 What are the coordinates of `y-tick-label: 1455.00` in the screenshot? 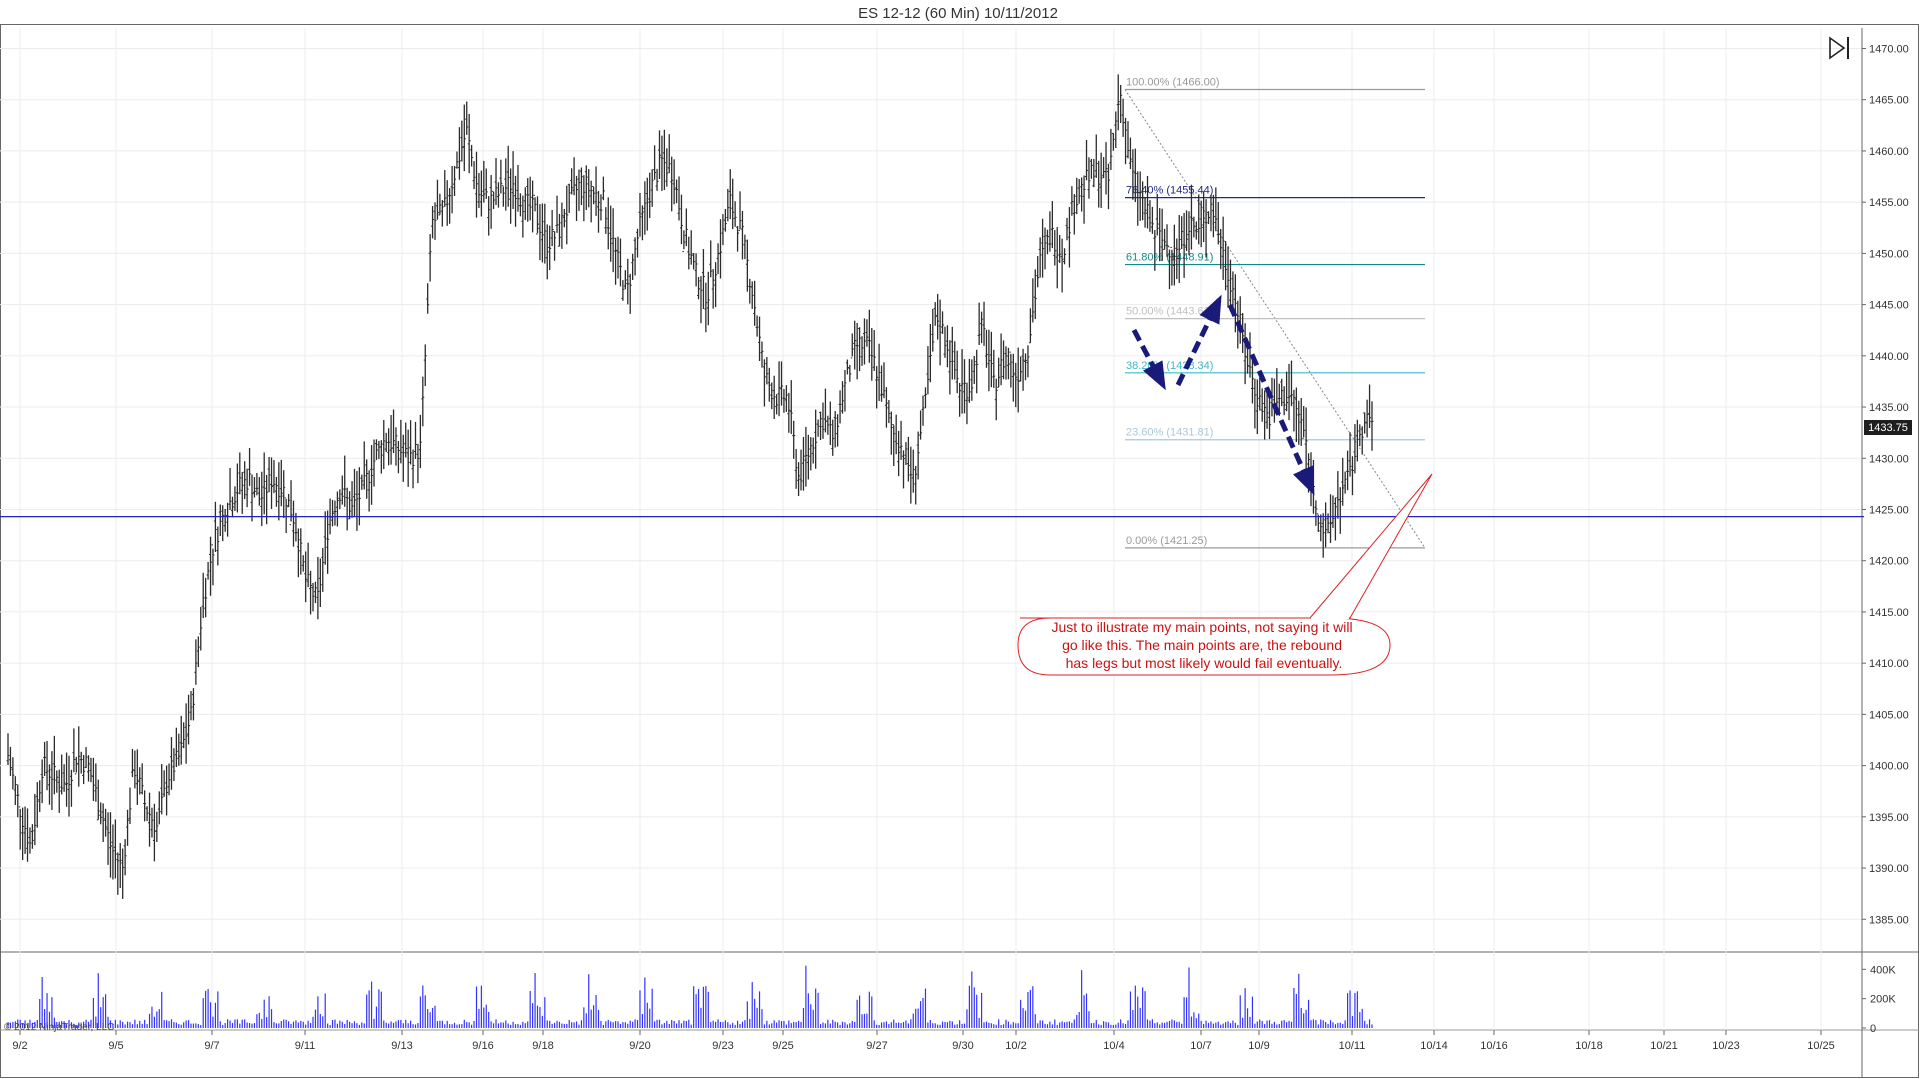 It's located at (1889, 203).